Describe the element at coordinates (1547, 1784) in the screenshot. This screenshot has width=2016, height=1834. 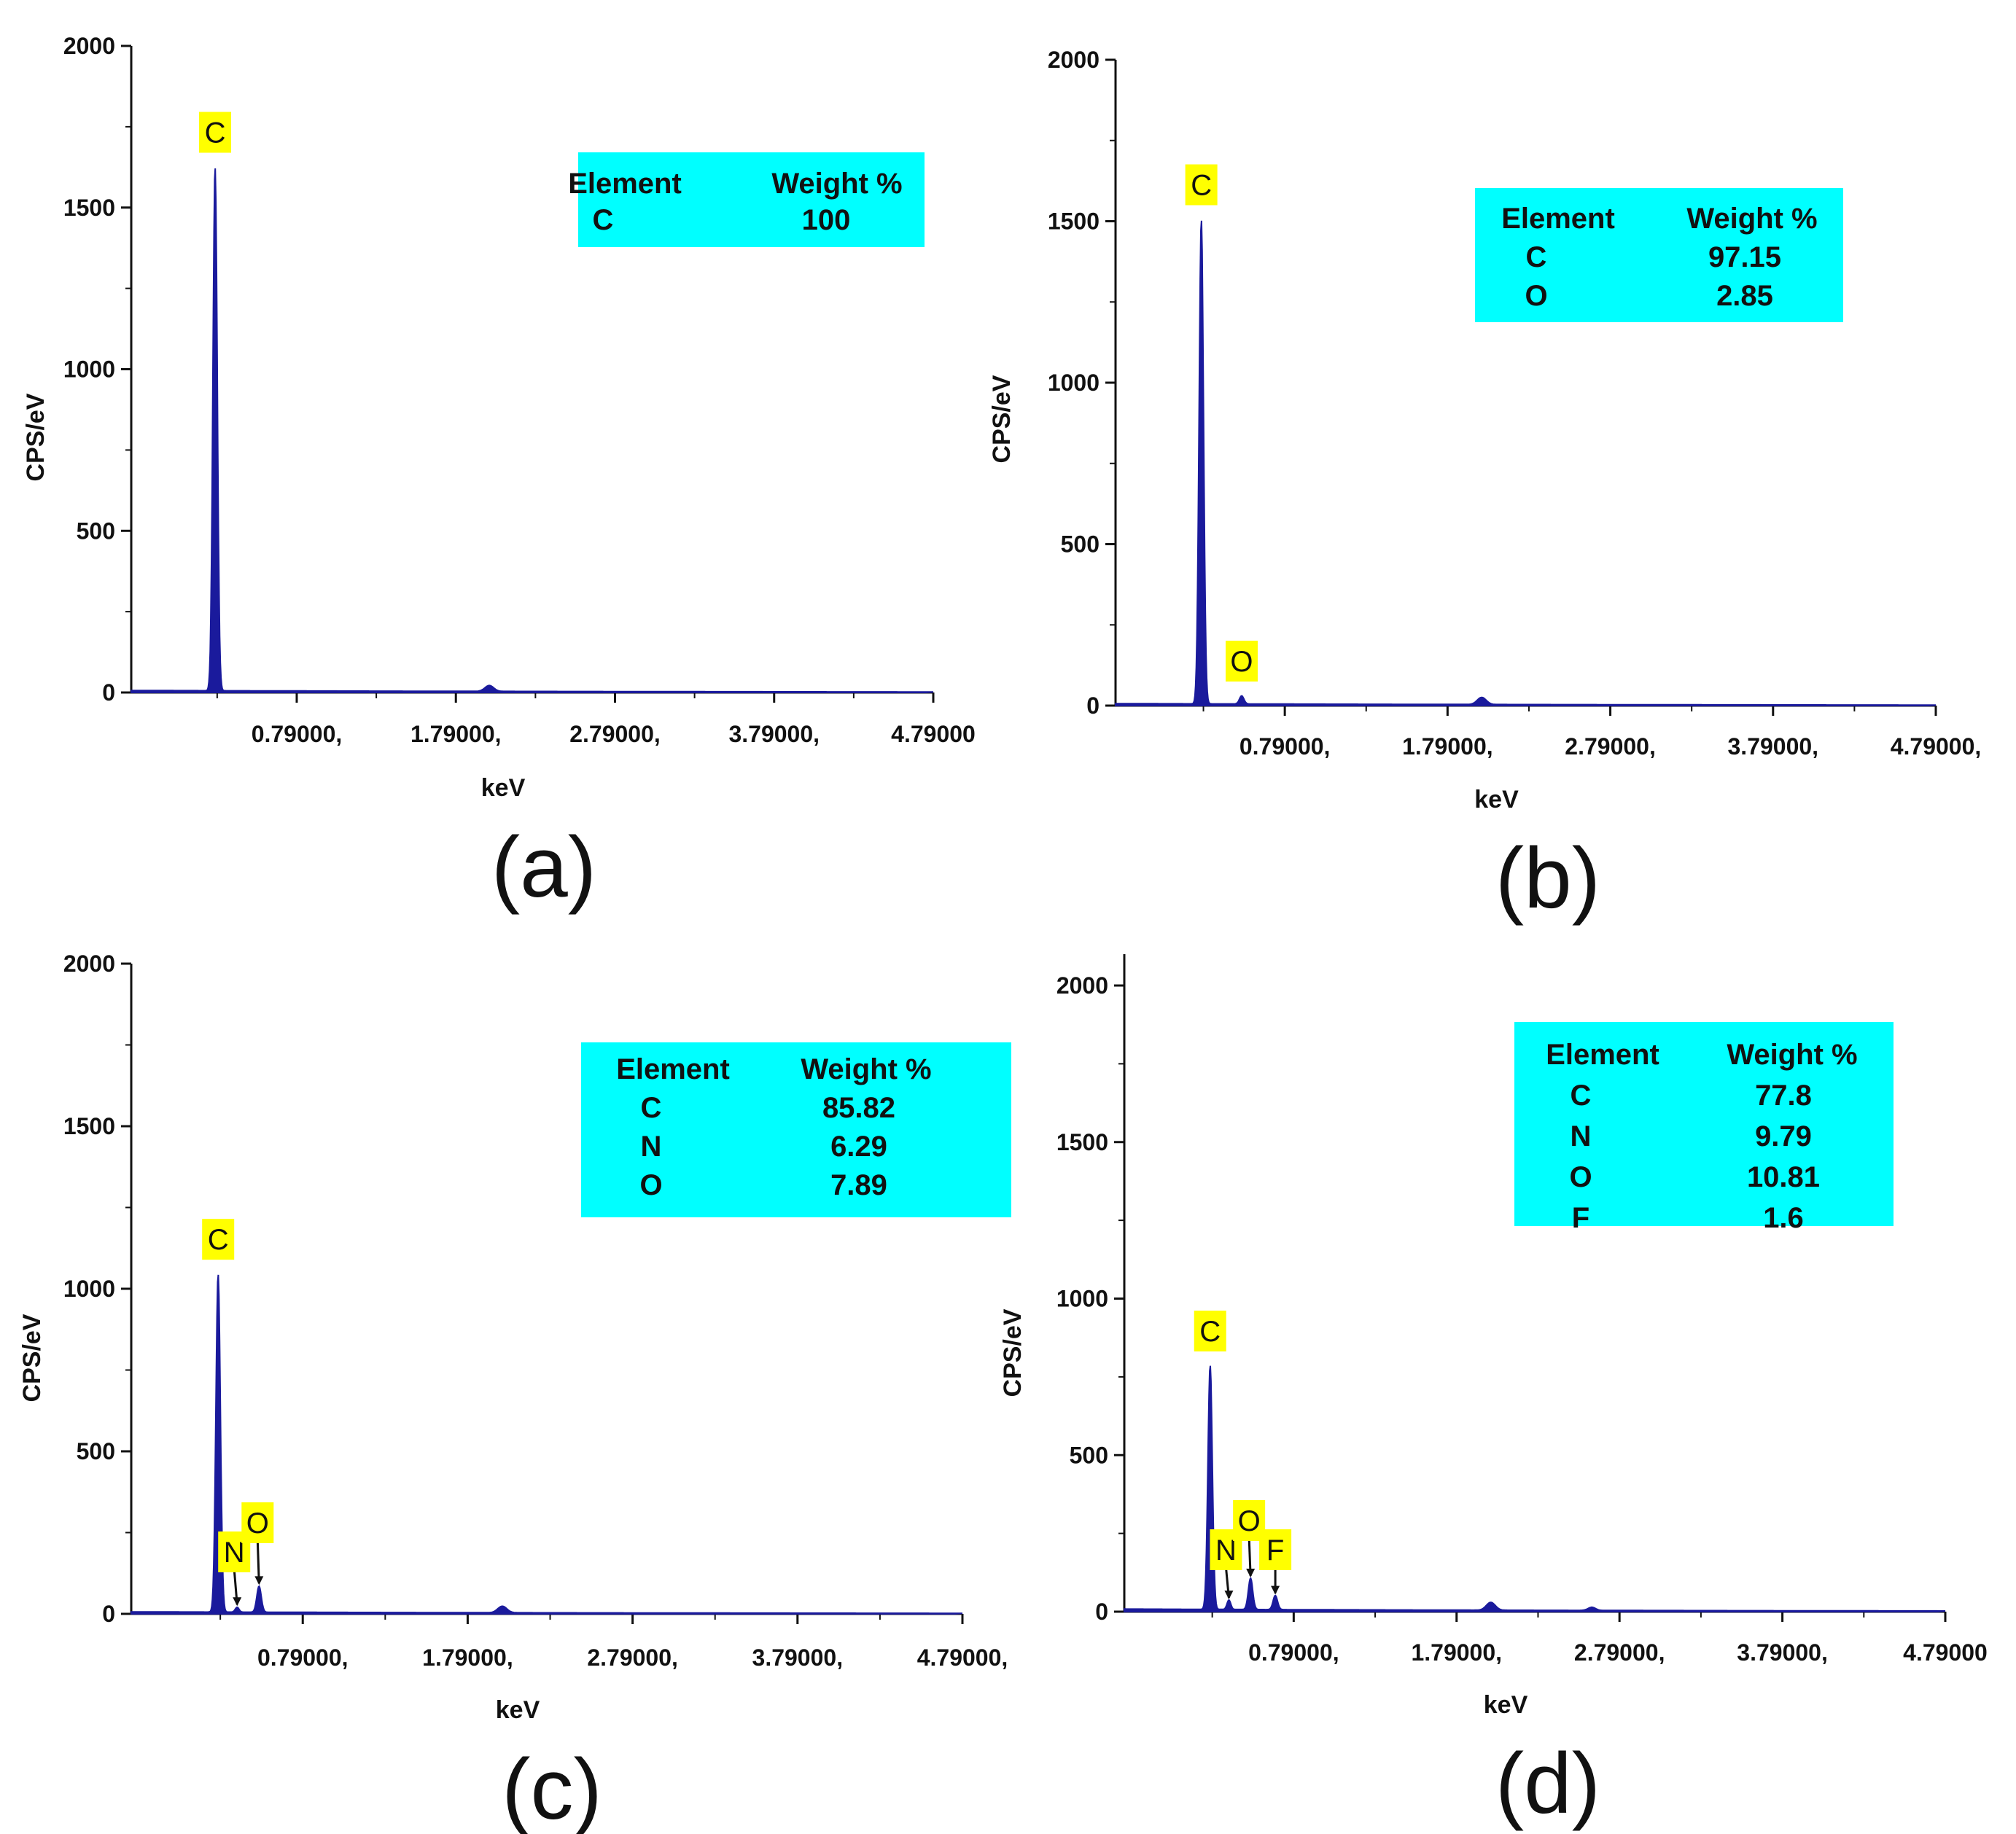
I see `panel-label: (d)` at that location.